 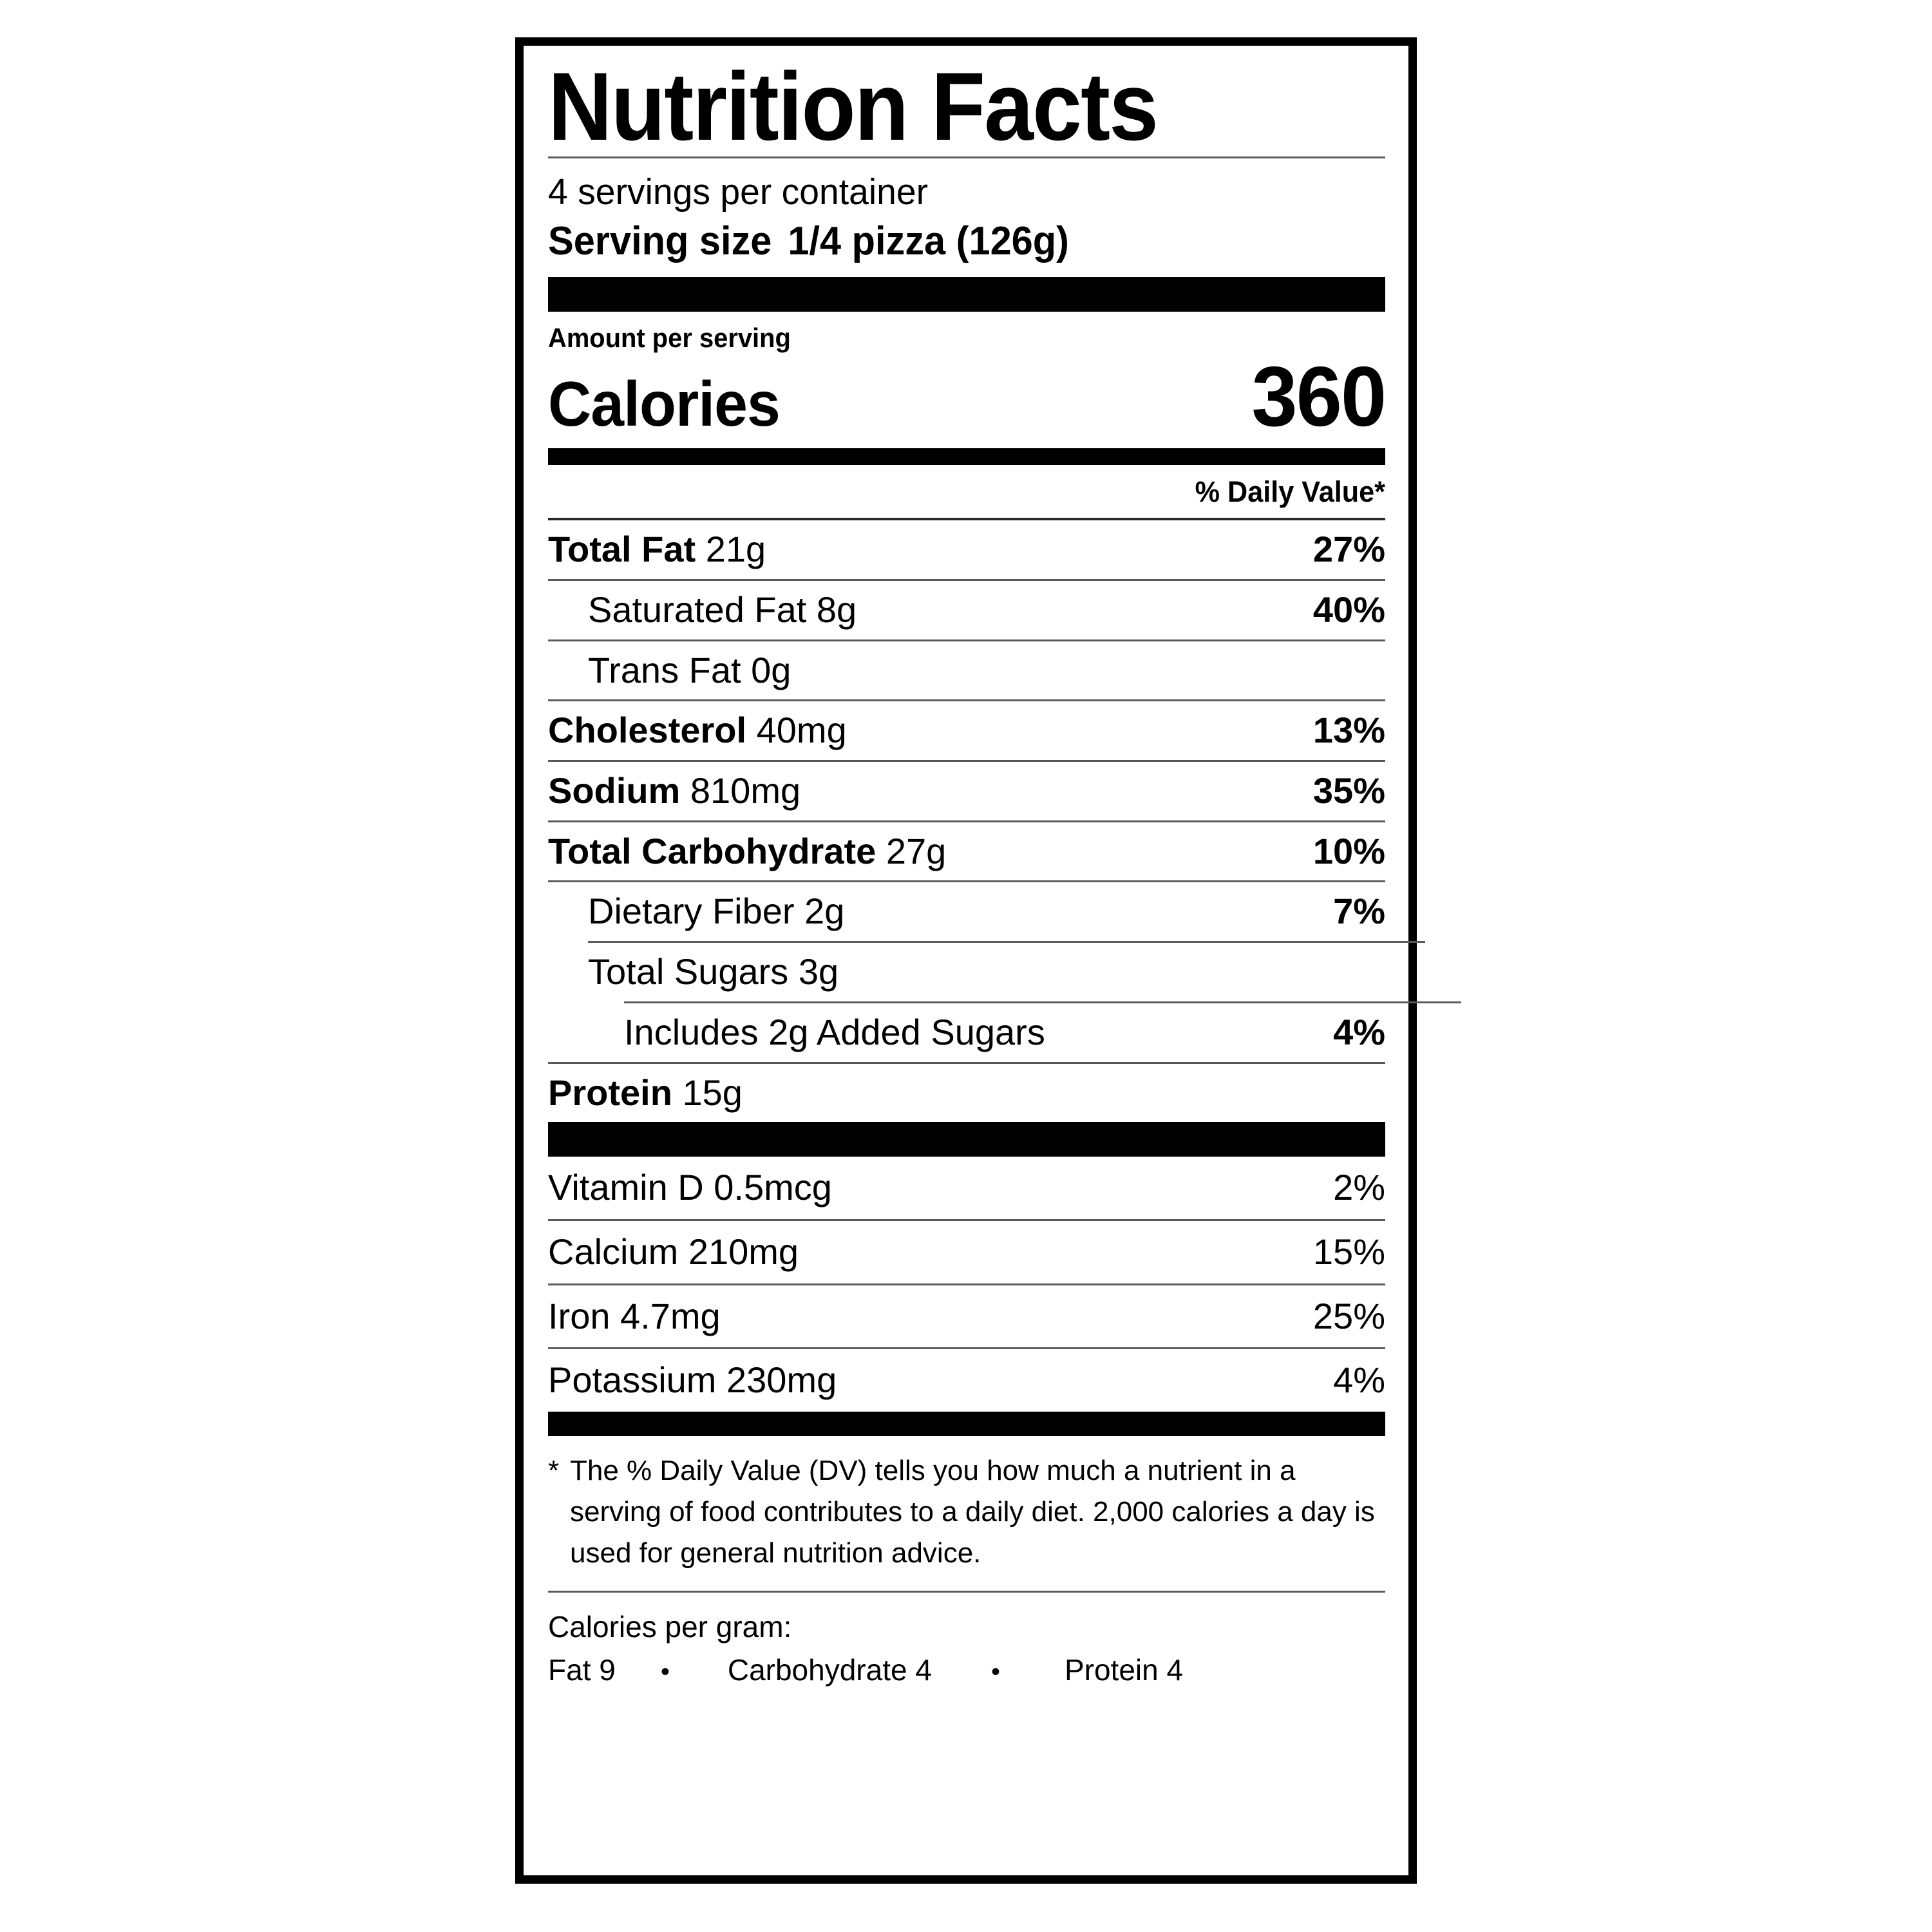 What do you see at coordinates (647, 730) in the screenshot?
I see `cholesterol-name: Cholesterol` at bounding box center [647, 730].